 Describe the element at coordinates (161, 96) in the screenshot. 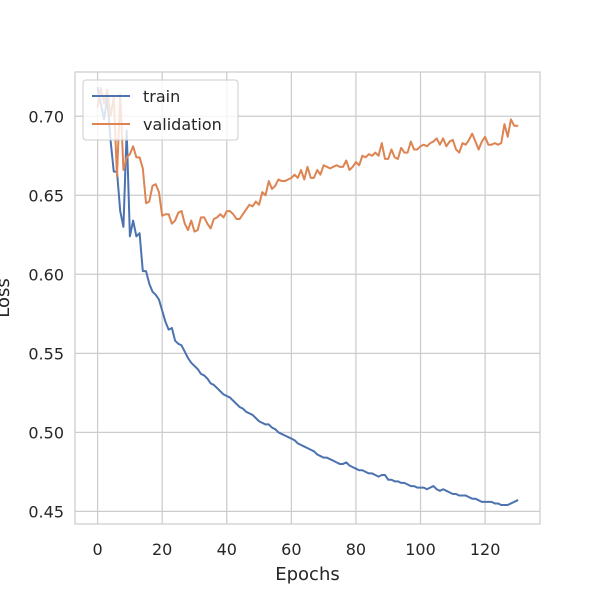

I see `legend-label-train: train` at that location.